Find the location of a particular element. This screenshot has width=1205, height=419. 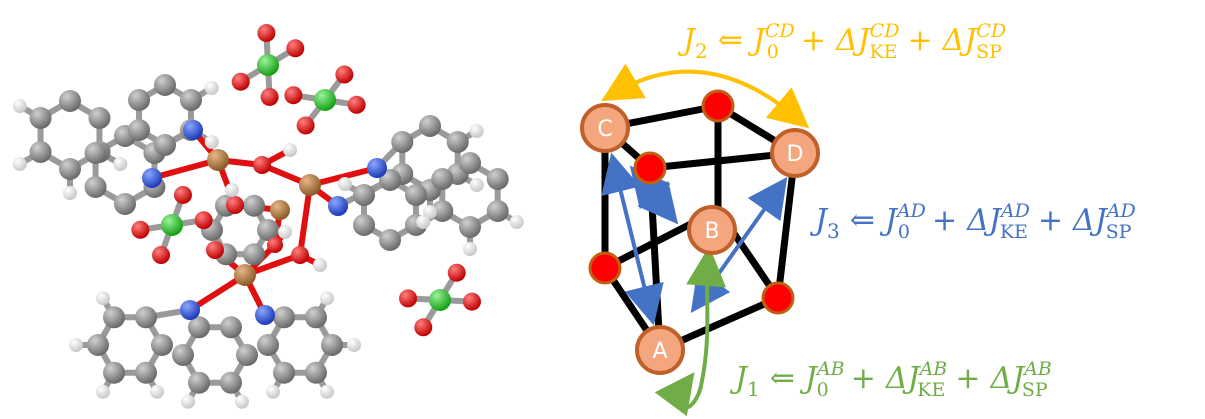

site-label: B is located at coordinates (711, 231).